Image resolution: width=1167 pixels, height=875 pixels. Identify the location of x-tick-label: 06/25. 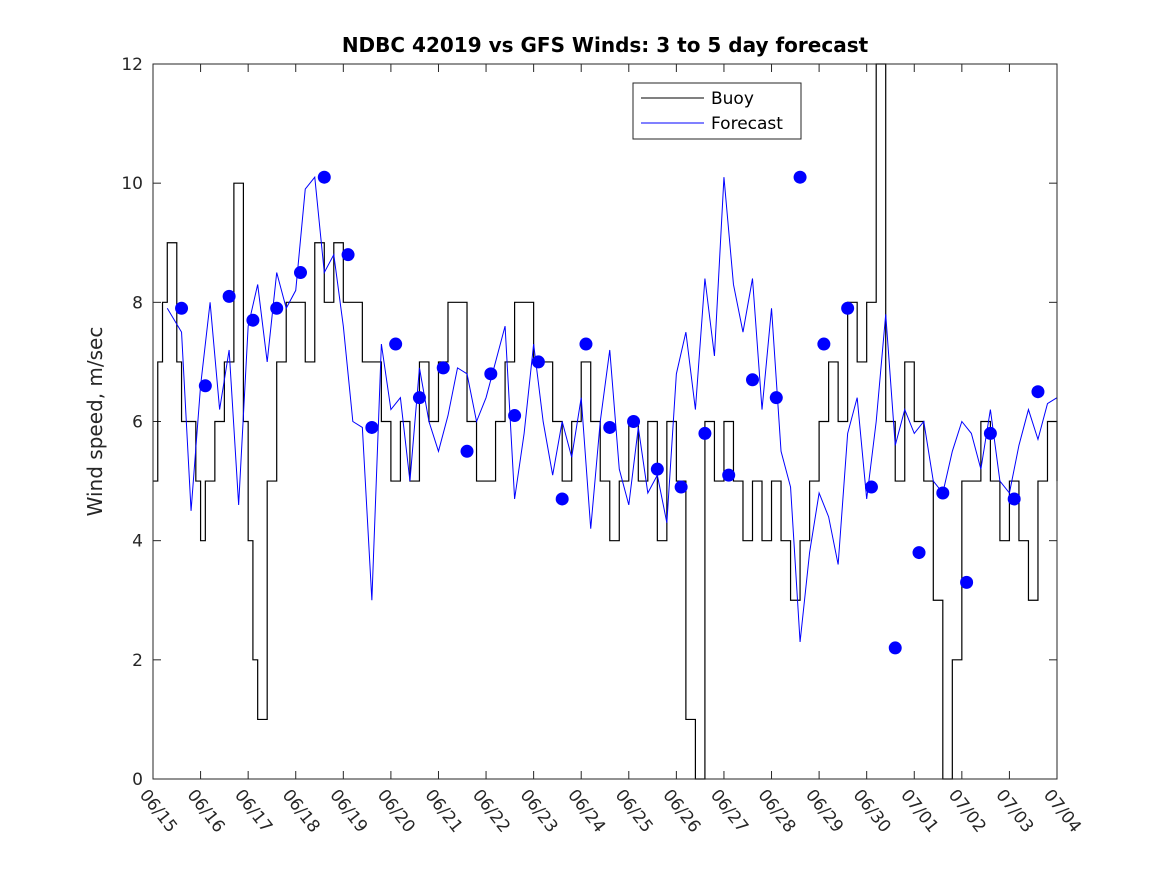
(634, 811).